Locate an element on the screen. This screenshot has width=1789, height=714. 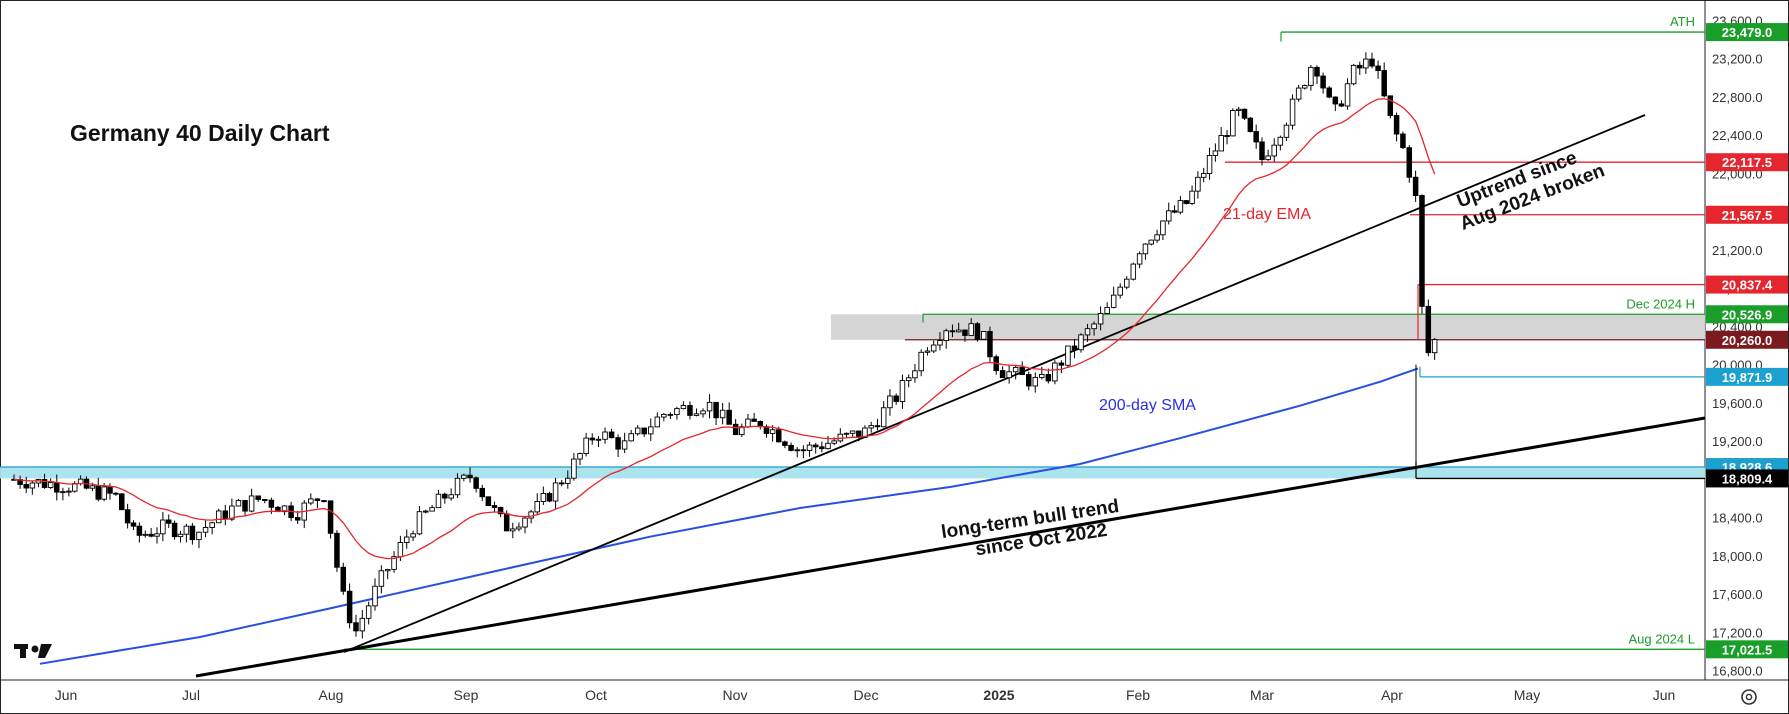
level-note: Aug 2024 L is located at coordinates (1661, 638).